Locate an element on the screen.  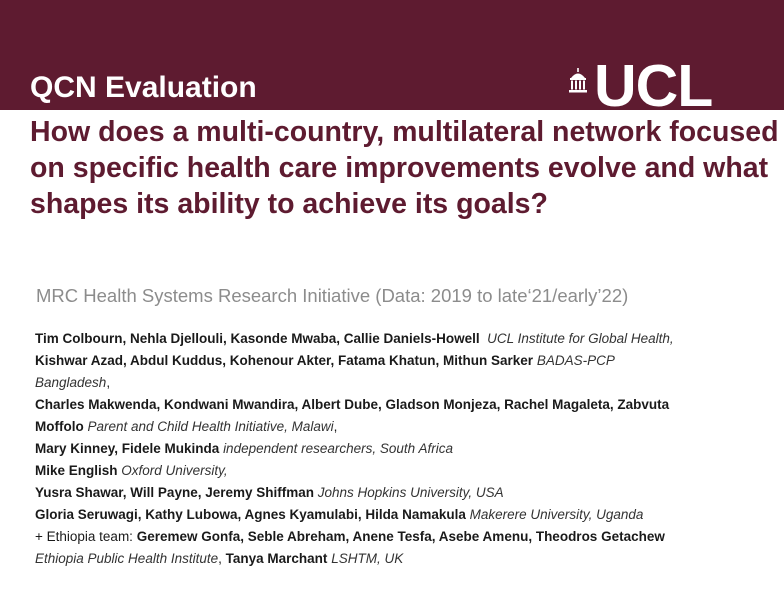
logo-text: UCL is located at coordinates (653, 86).